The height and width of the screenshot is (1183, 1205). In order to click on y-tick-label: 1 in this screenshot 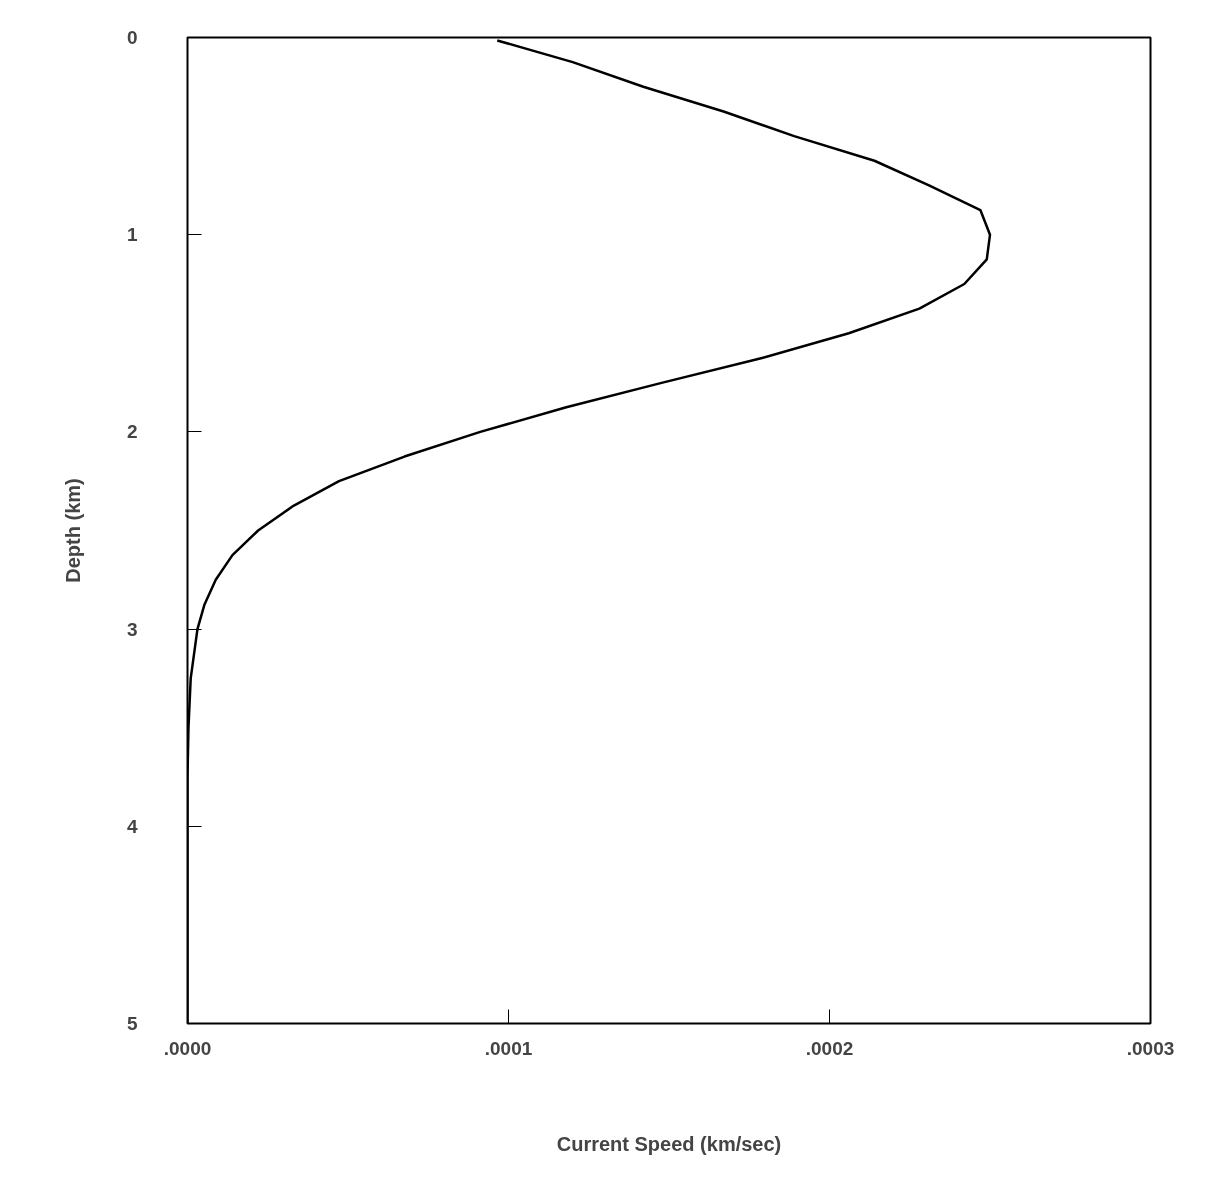, I will do `click(132, 235)`.